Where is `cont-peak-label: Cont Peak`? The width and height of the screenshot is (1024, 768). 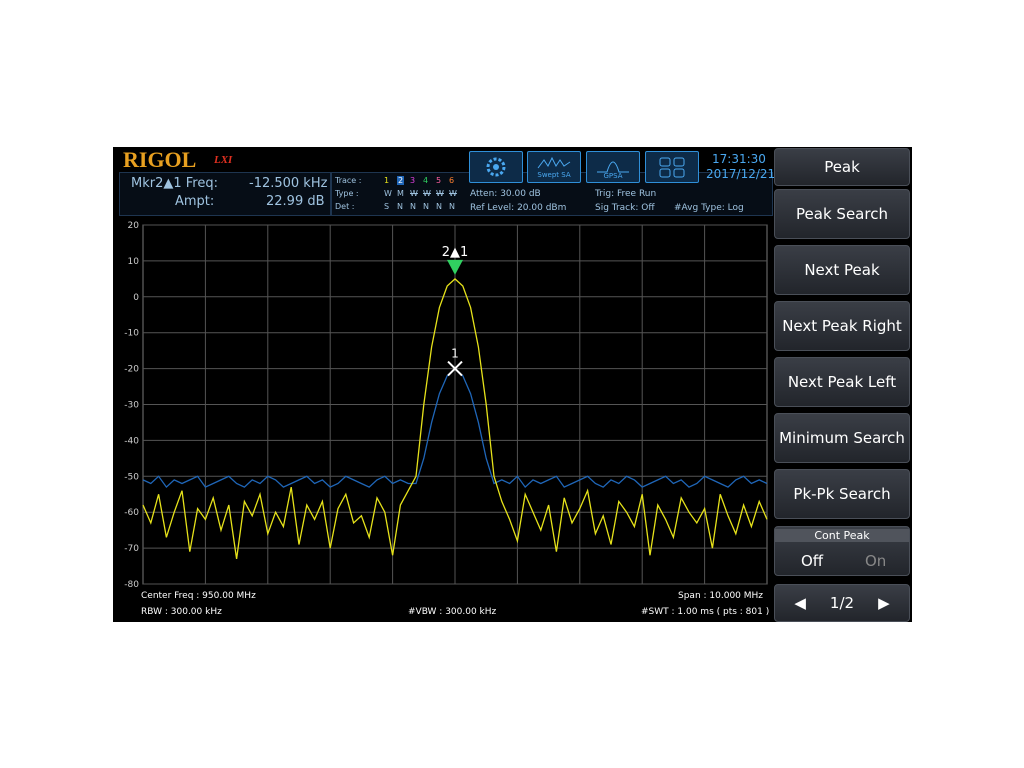 cont-peak-label: Cont Peak is located at coordinates (842, 535).